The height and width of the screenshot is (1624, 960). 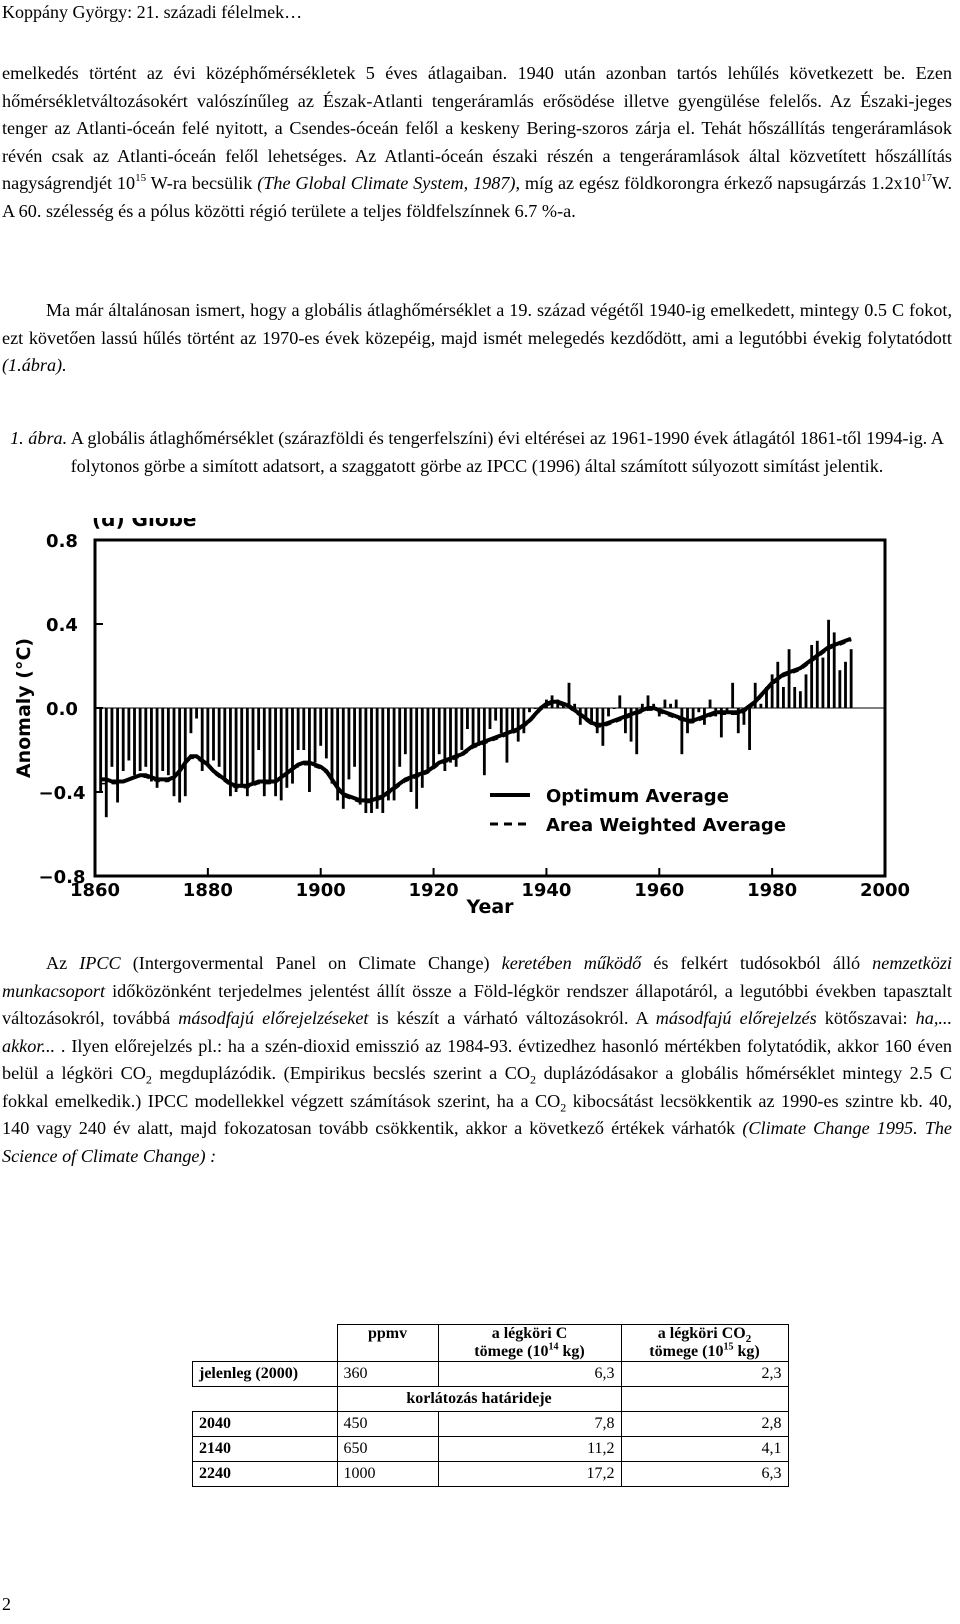 What do you see at coordinates (388, 754) in the screenshot?
I see `bar-1912` at bounding box center [388, 754].